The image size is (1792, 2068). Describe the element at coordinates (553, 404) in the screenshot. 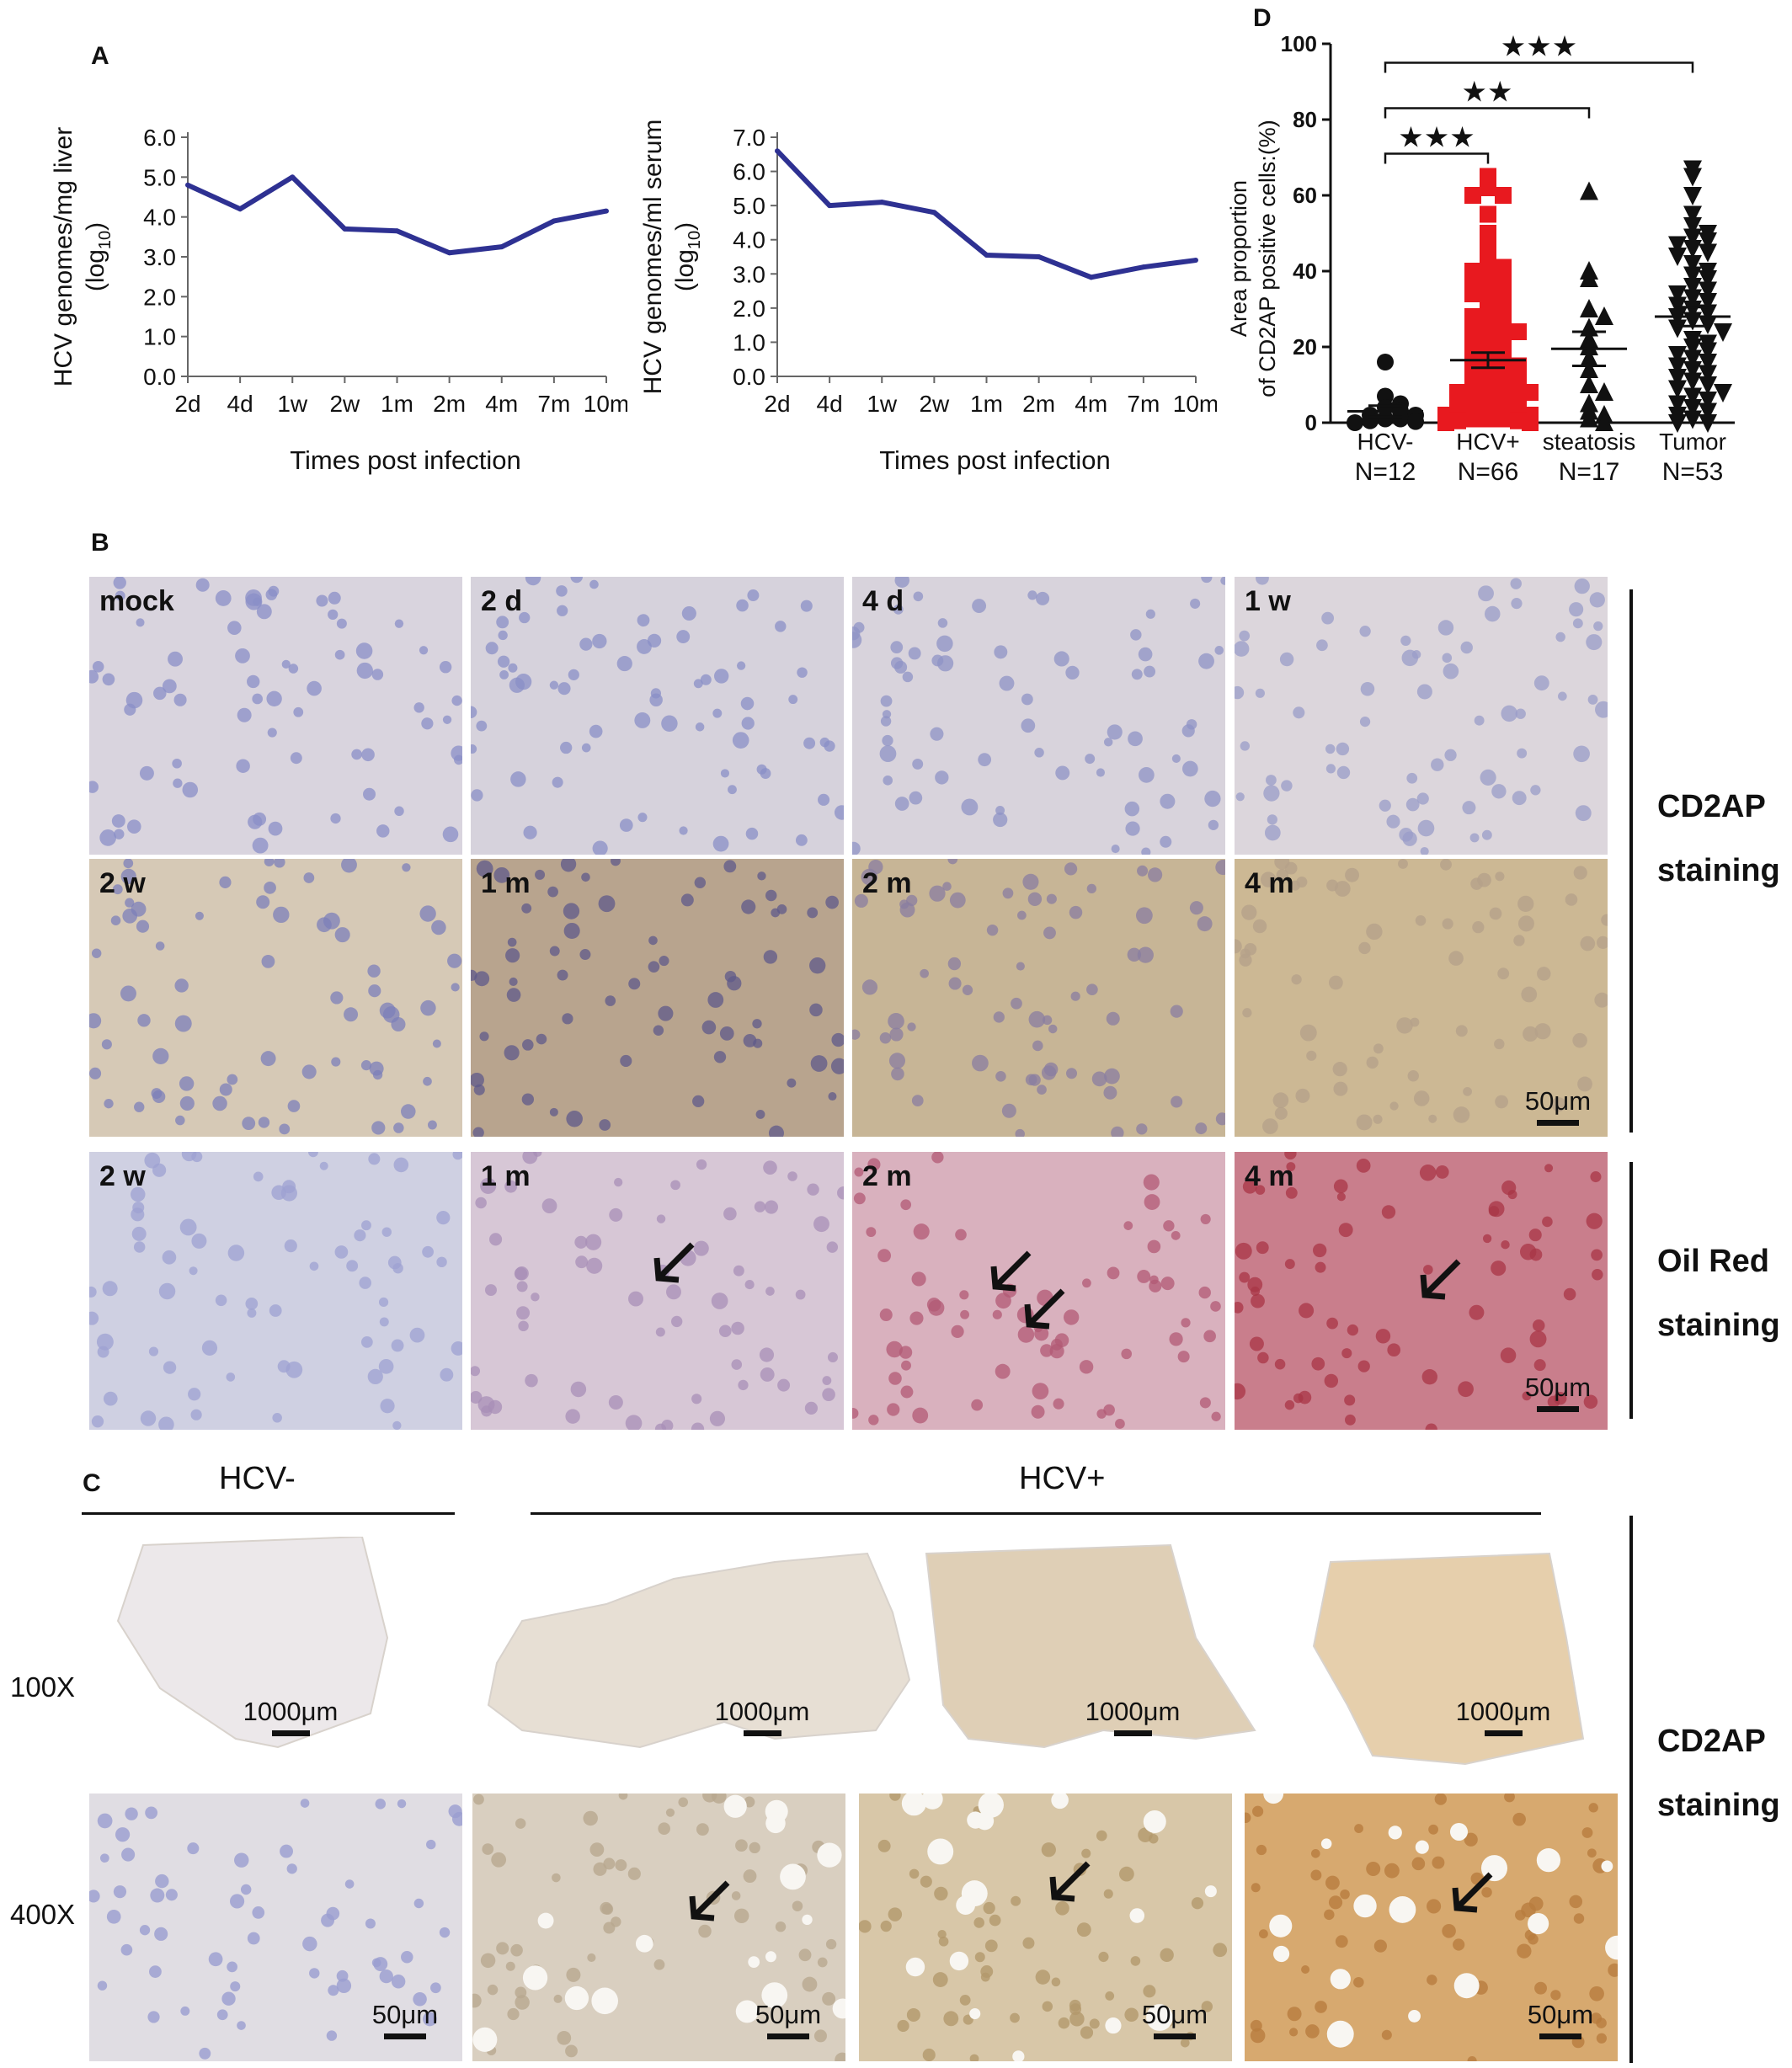

I see `x-tick-label: 7m` at that location.